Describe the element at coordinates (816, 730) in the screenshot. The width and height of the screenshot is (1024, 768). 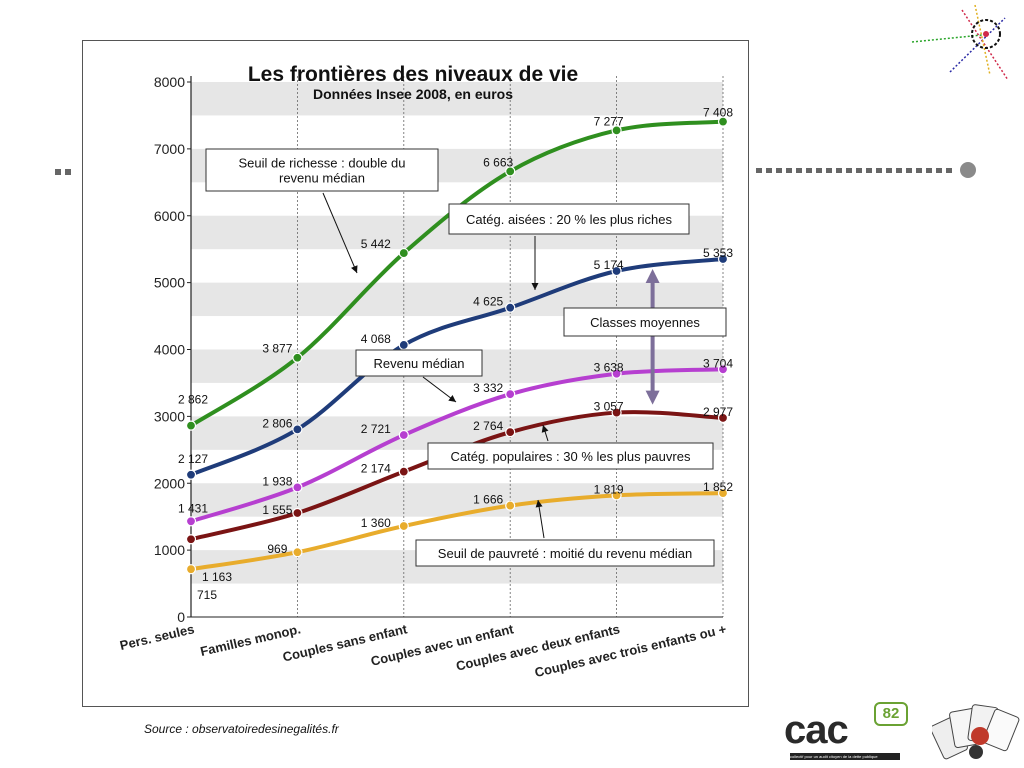
I see `logo-text: cac` at that location.